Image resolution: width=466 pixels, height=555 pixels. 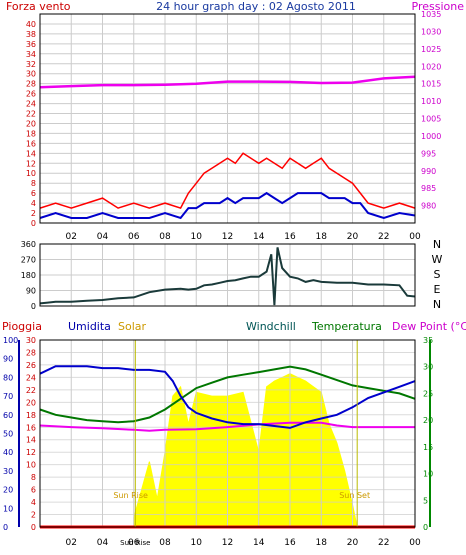 What do you see at coordinates (437, 274) in the screenshot?
I see `compass-label: S` at bounding box center [437, 274].